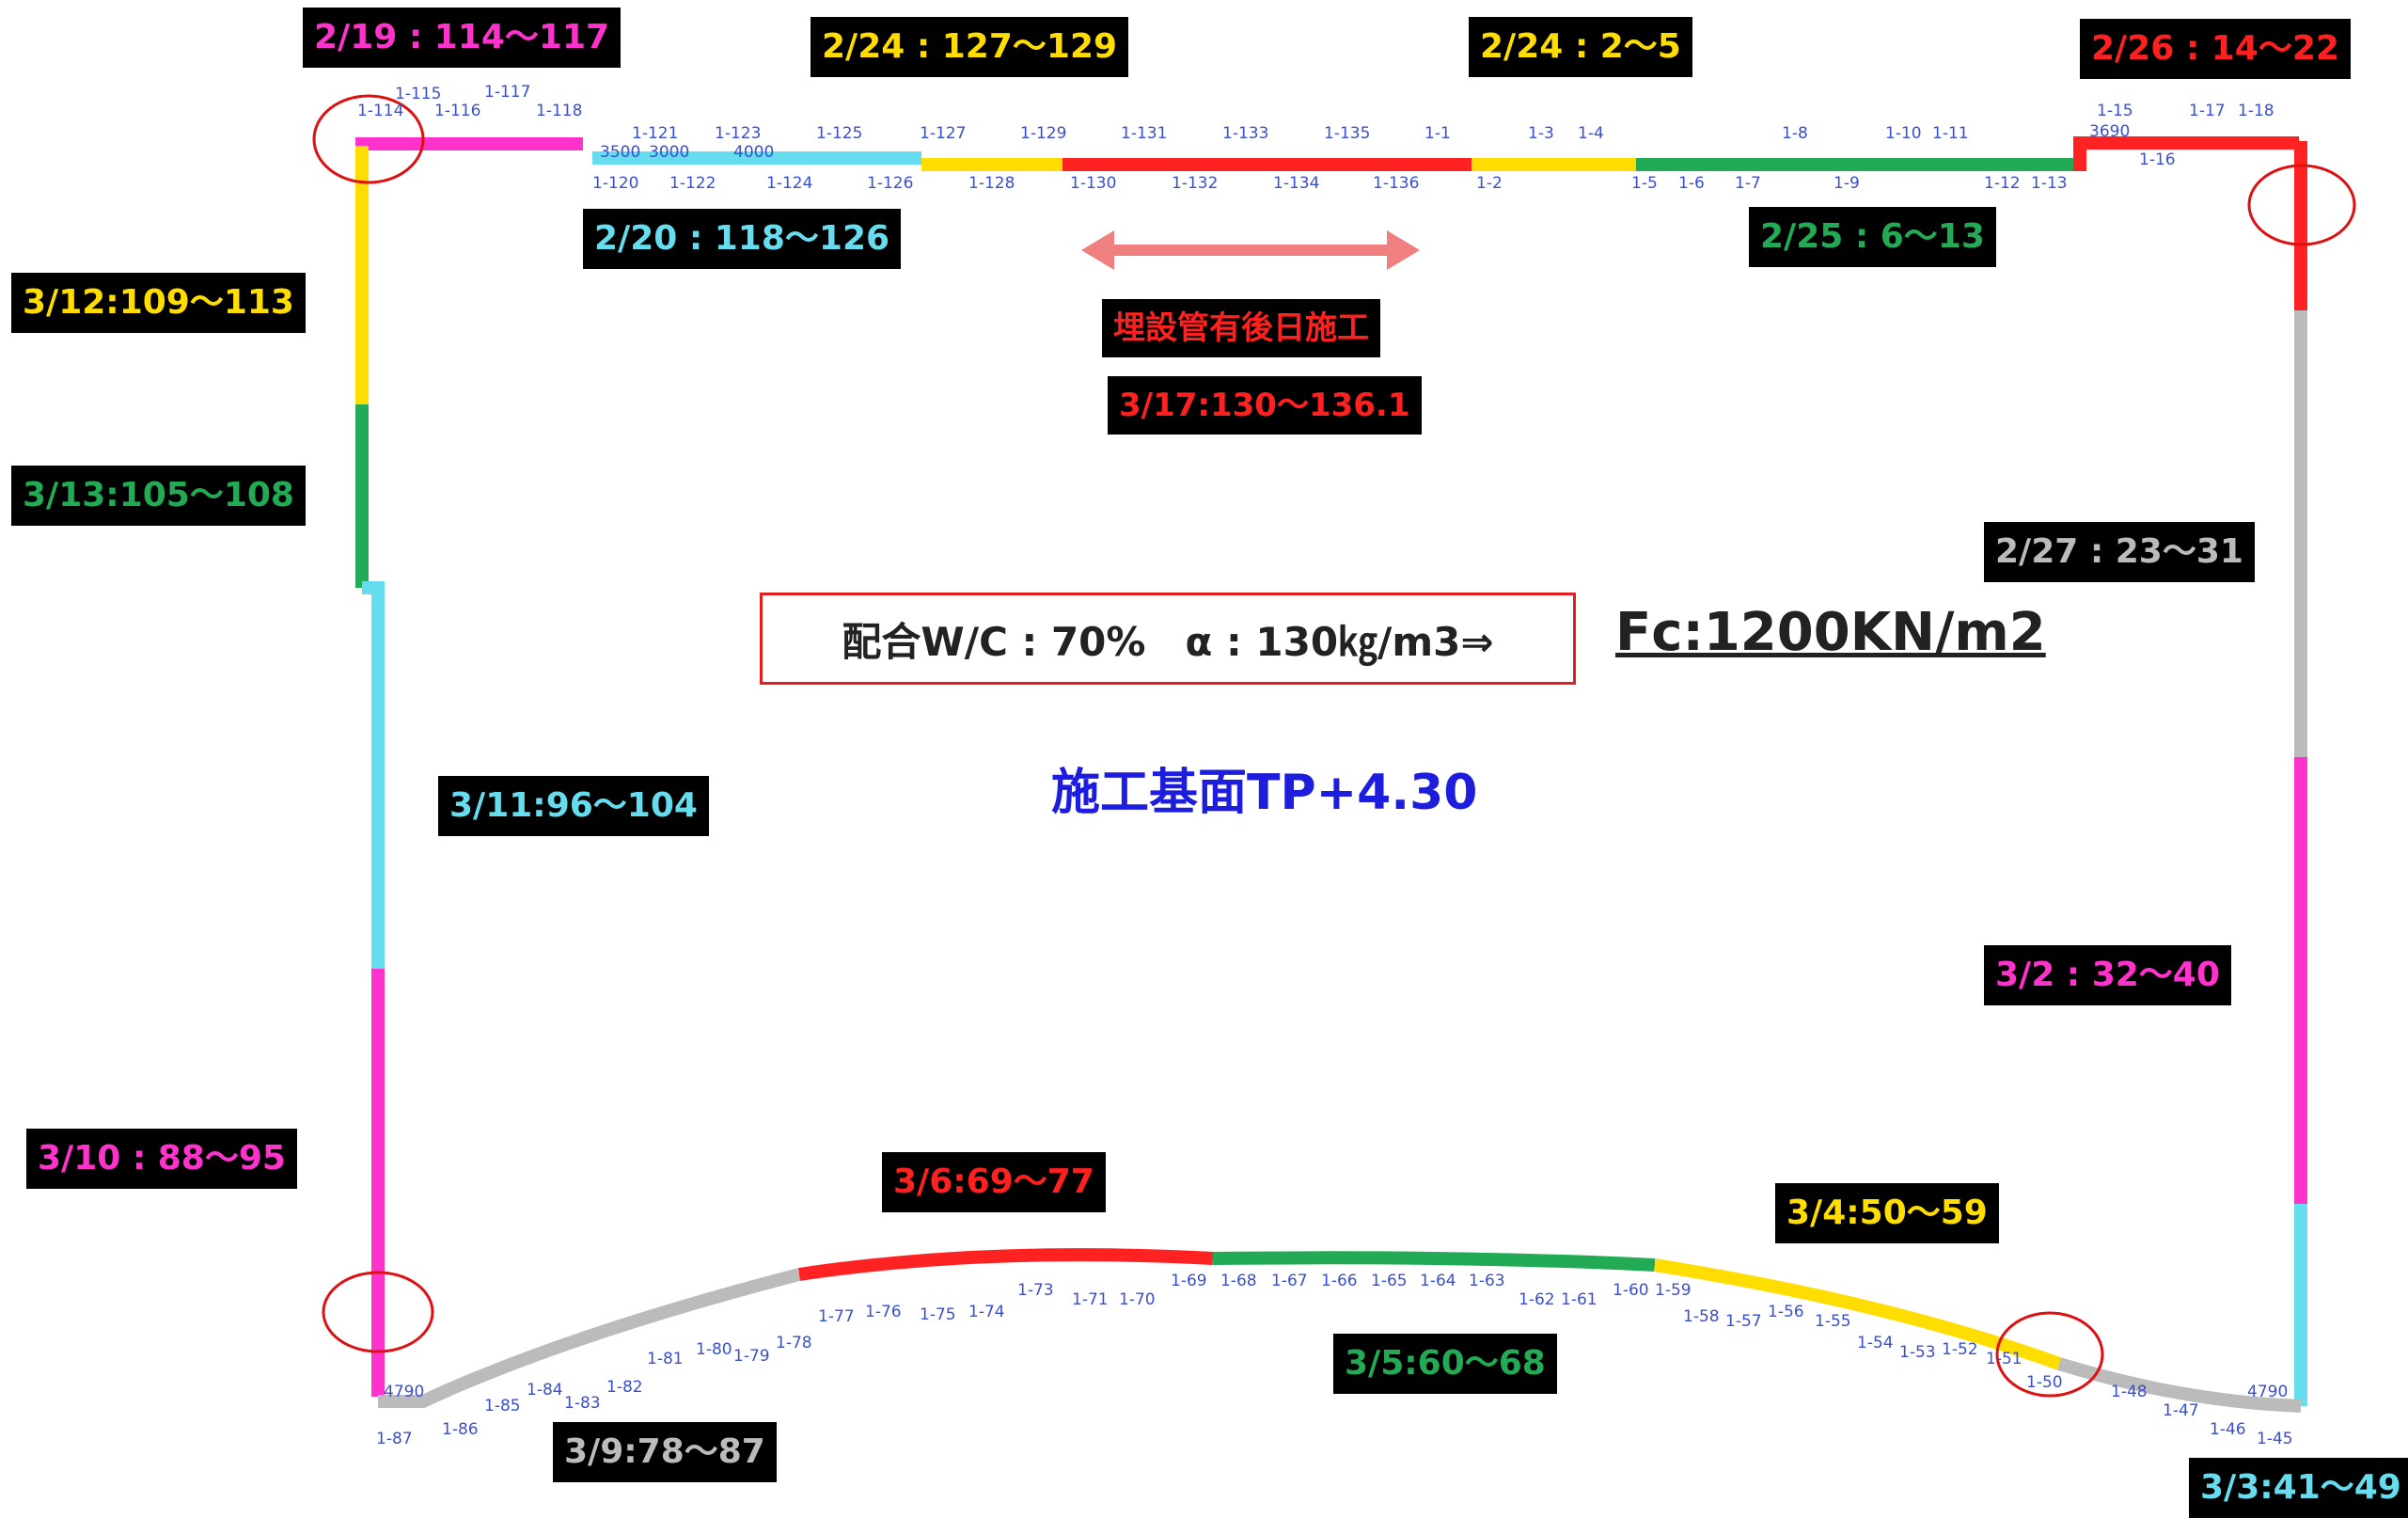 The image size is (2408, 1518). What do you see at coordinates (394, 1439) in the screenshot?
I see `tick-label: 1-87` at bounding box center [394, 1439].